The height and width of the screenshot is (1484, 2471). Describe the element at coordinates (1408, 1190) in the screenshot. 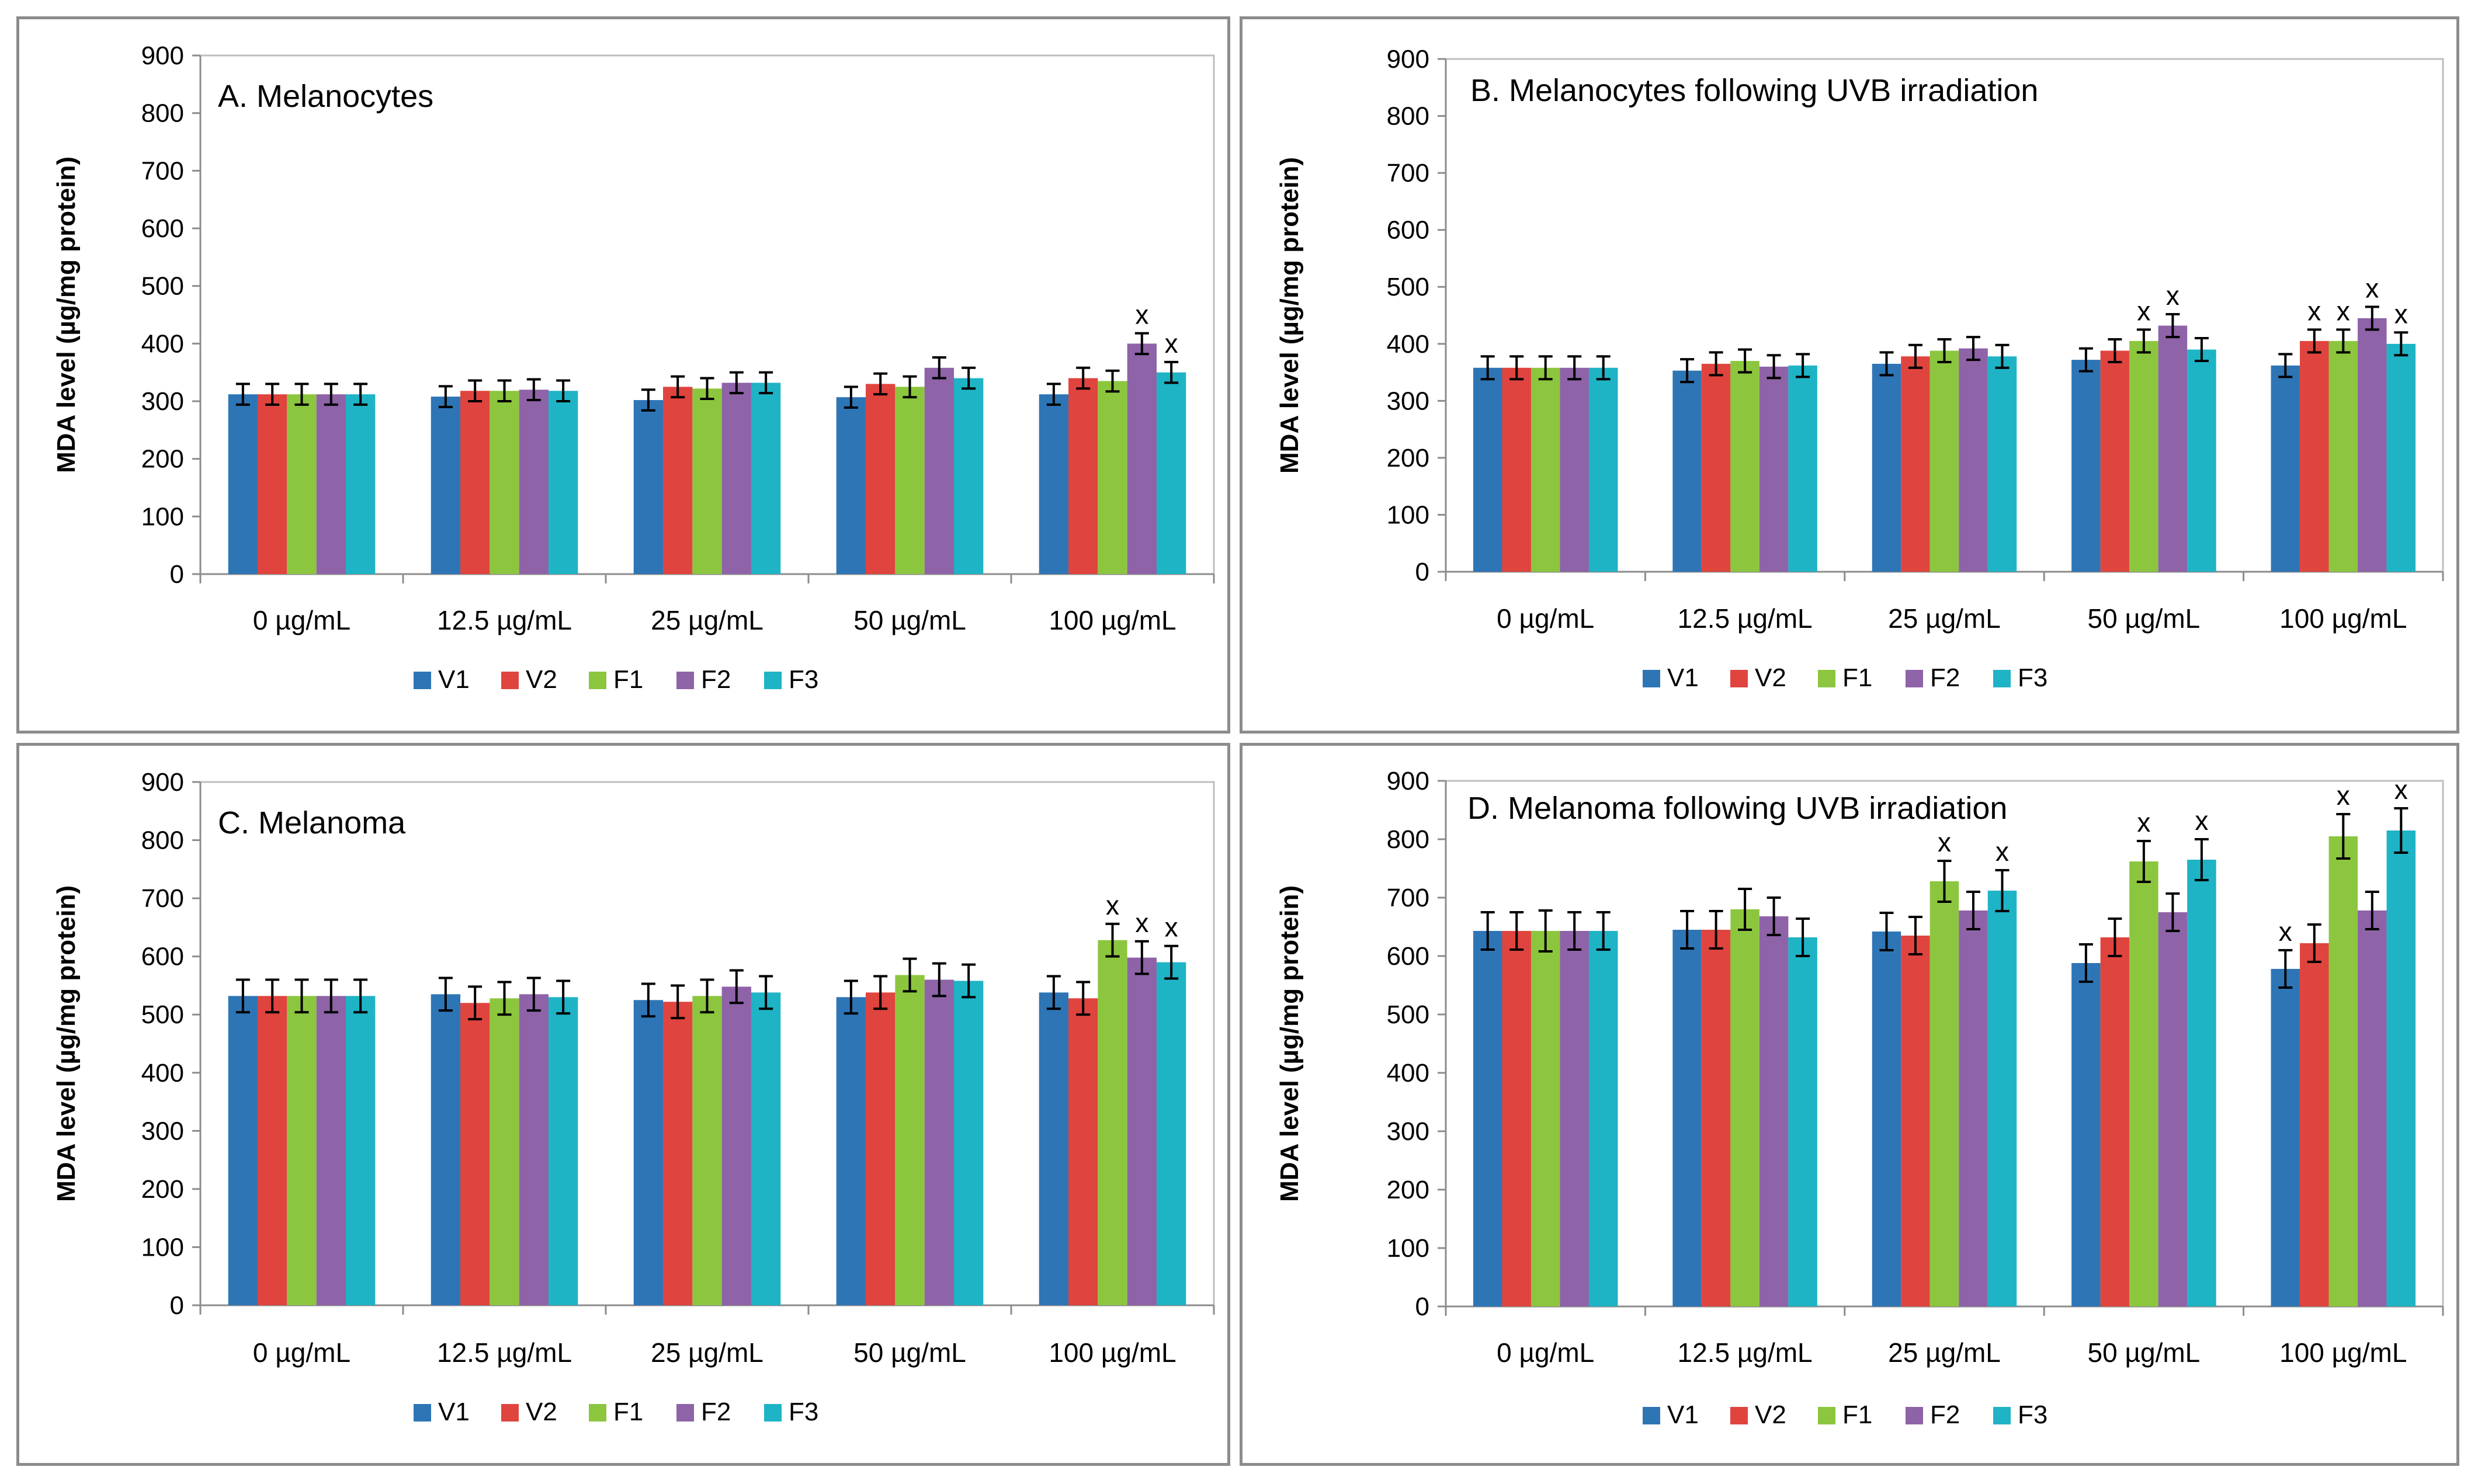

I see `y-tick-label-d: 200` at that location.